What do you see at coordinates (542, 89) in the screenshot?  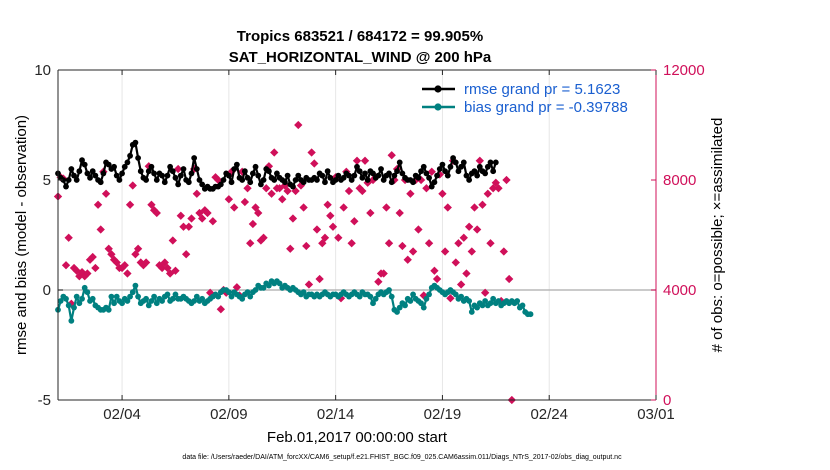 I see `legend-rmse-label: rmse grand pr = 5.1623` at bounding box center [542, 89].